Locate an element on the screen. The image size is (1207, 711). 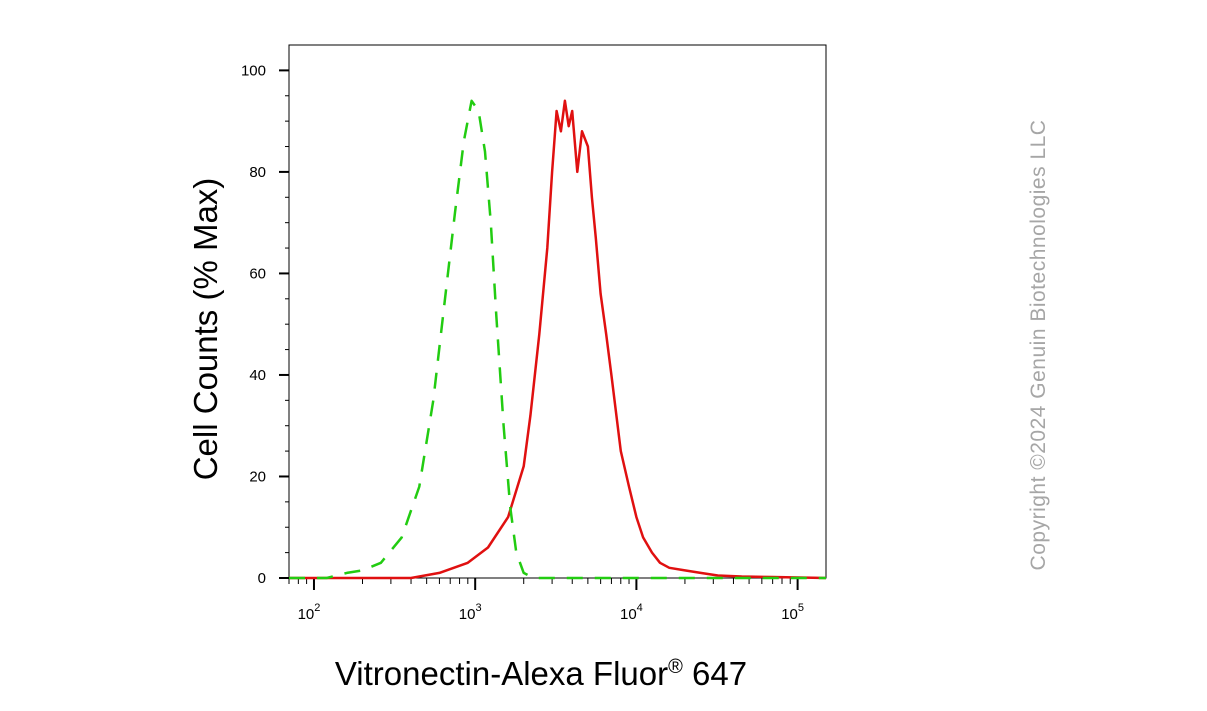
y-tick-label: 20 is located at coordinates (257, 476).